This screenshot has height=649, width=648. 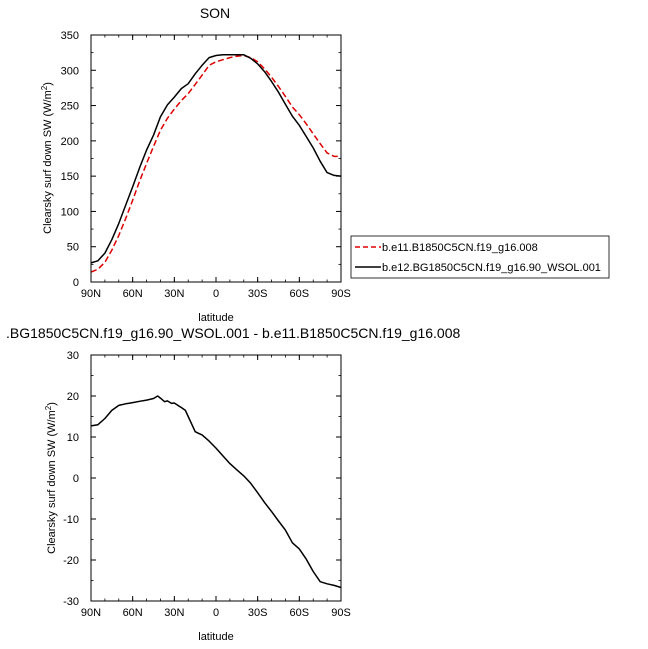 What do you see at coordinates (70, 142) in the screenshot?
I see `top-y-tick-label: 200` at bounding box center [70, 142].